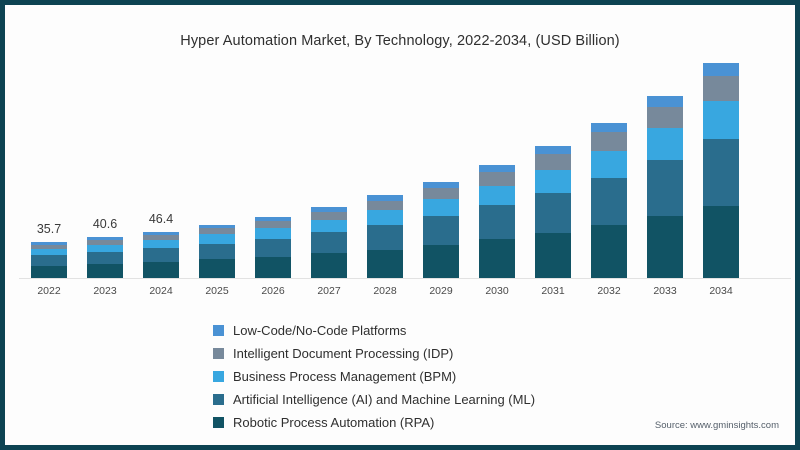 Image resolution: width=800 pixels, height=450 pixels. Describe the element at coordinates (385, 291) in the screenshot. I see `x-tick-2028: 2028` at that location.